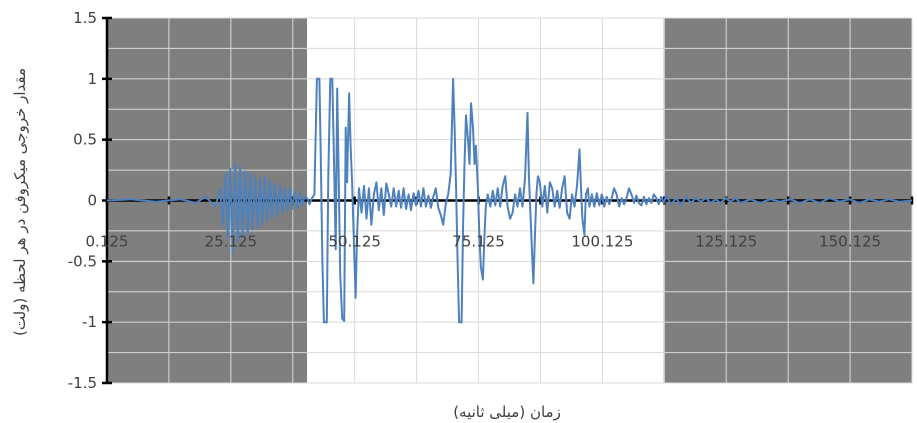 This screenshot has height=423, width=917. What do you see at coordinates (85, 18) in the screenshot?
I see `y-tick-label: 1.5` at bounding box center [85, 18].